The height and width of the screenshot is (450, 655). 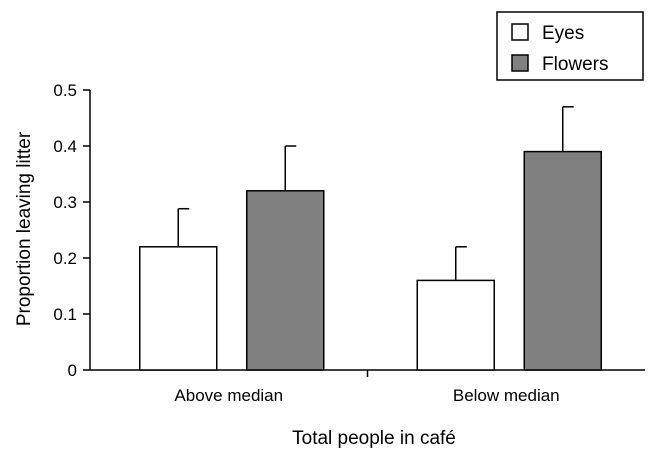 I want to click on x-tick-label: Below median, so click(x=506, y=395).